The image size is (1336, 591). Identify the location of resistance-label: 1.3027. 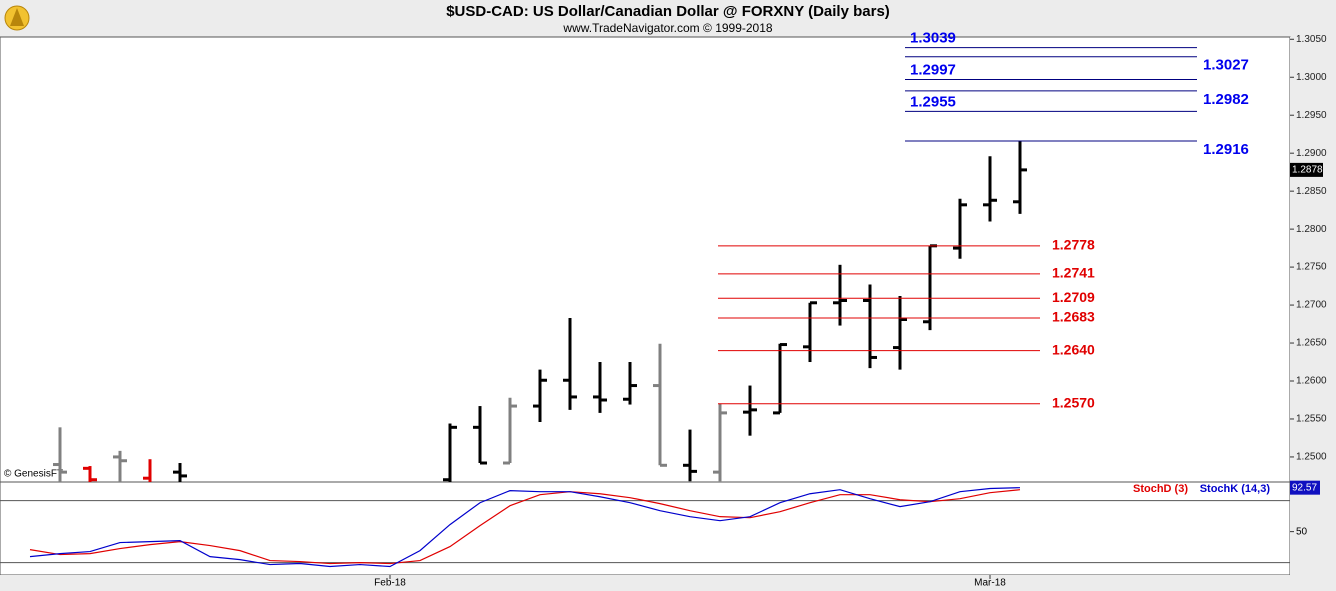
(1226, 65).